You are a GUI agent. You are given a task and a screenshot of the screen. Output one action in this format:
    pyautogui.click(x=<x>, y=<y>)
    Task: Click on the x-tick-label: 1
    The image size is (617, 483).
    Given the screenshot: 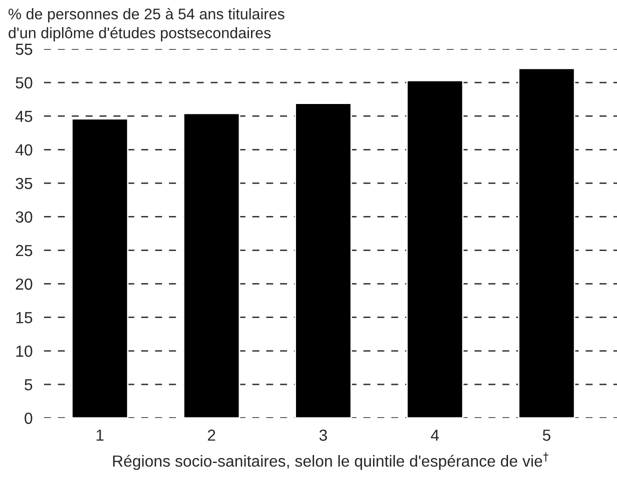 What is the action you would take?
    pyautogui.click(x=100, y=435)
    